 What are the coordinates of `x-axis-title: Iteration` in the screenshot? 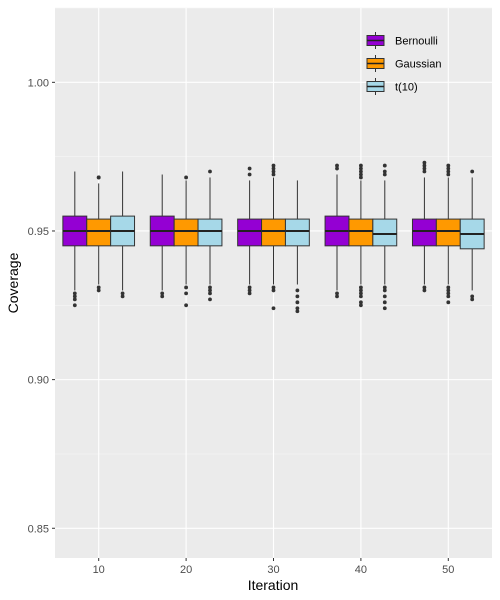 It's located at (273, 585).